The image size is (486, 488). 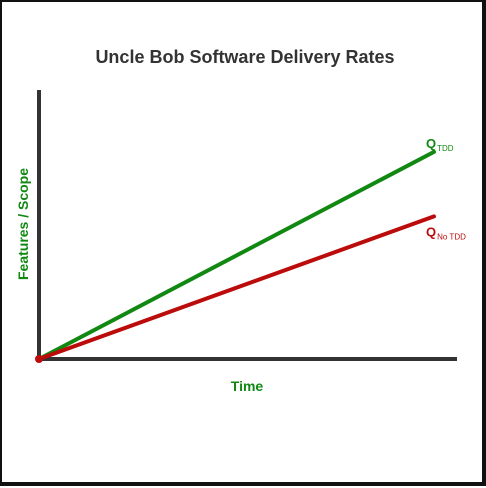 What do you see at coordinates (244, 57) in the screenshot?
I see `chart-title: Uncle Bob Software Delivery Rates` at bounding box center [244, 57].